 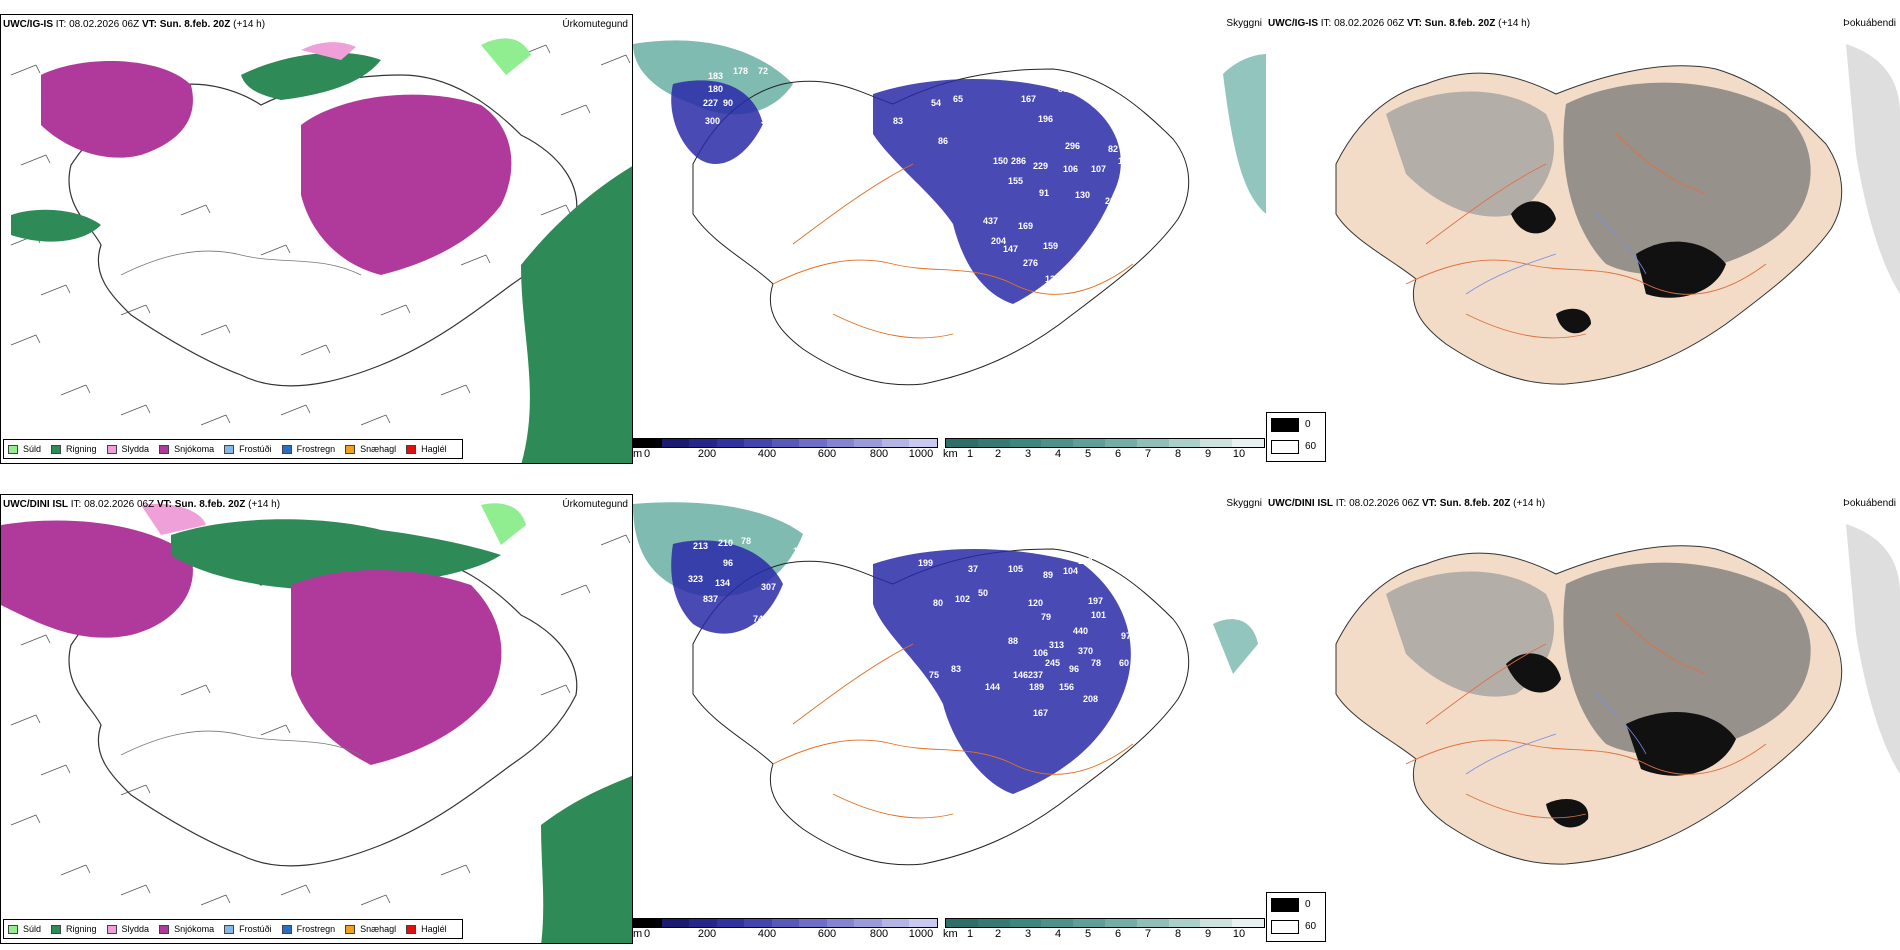 I want to click on low-visibility-area-ne, so click(x=1244, y=134).